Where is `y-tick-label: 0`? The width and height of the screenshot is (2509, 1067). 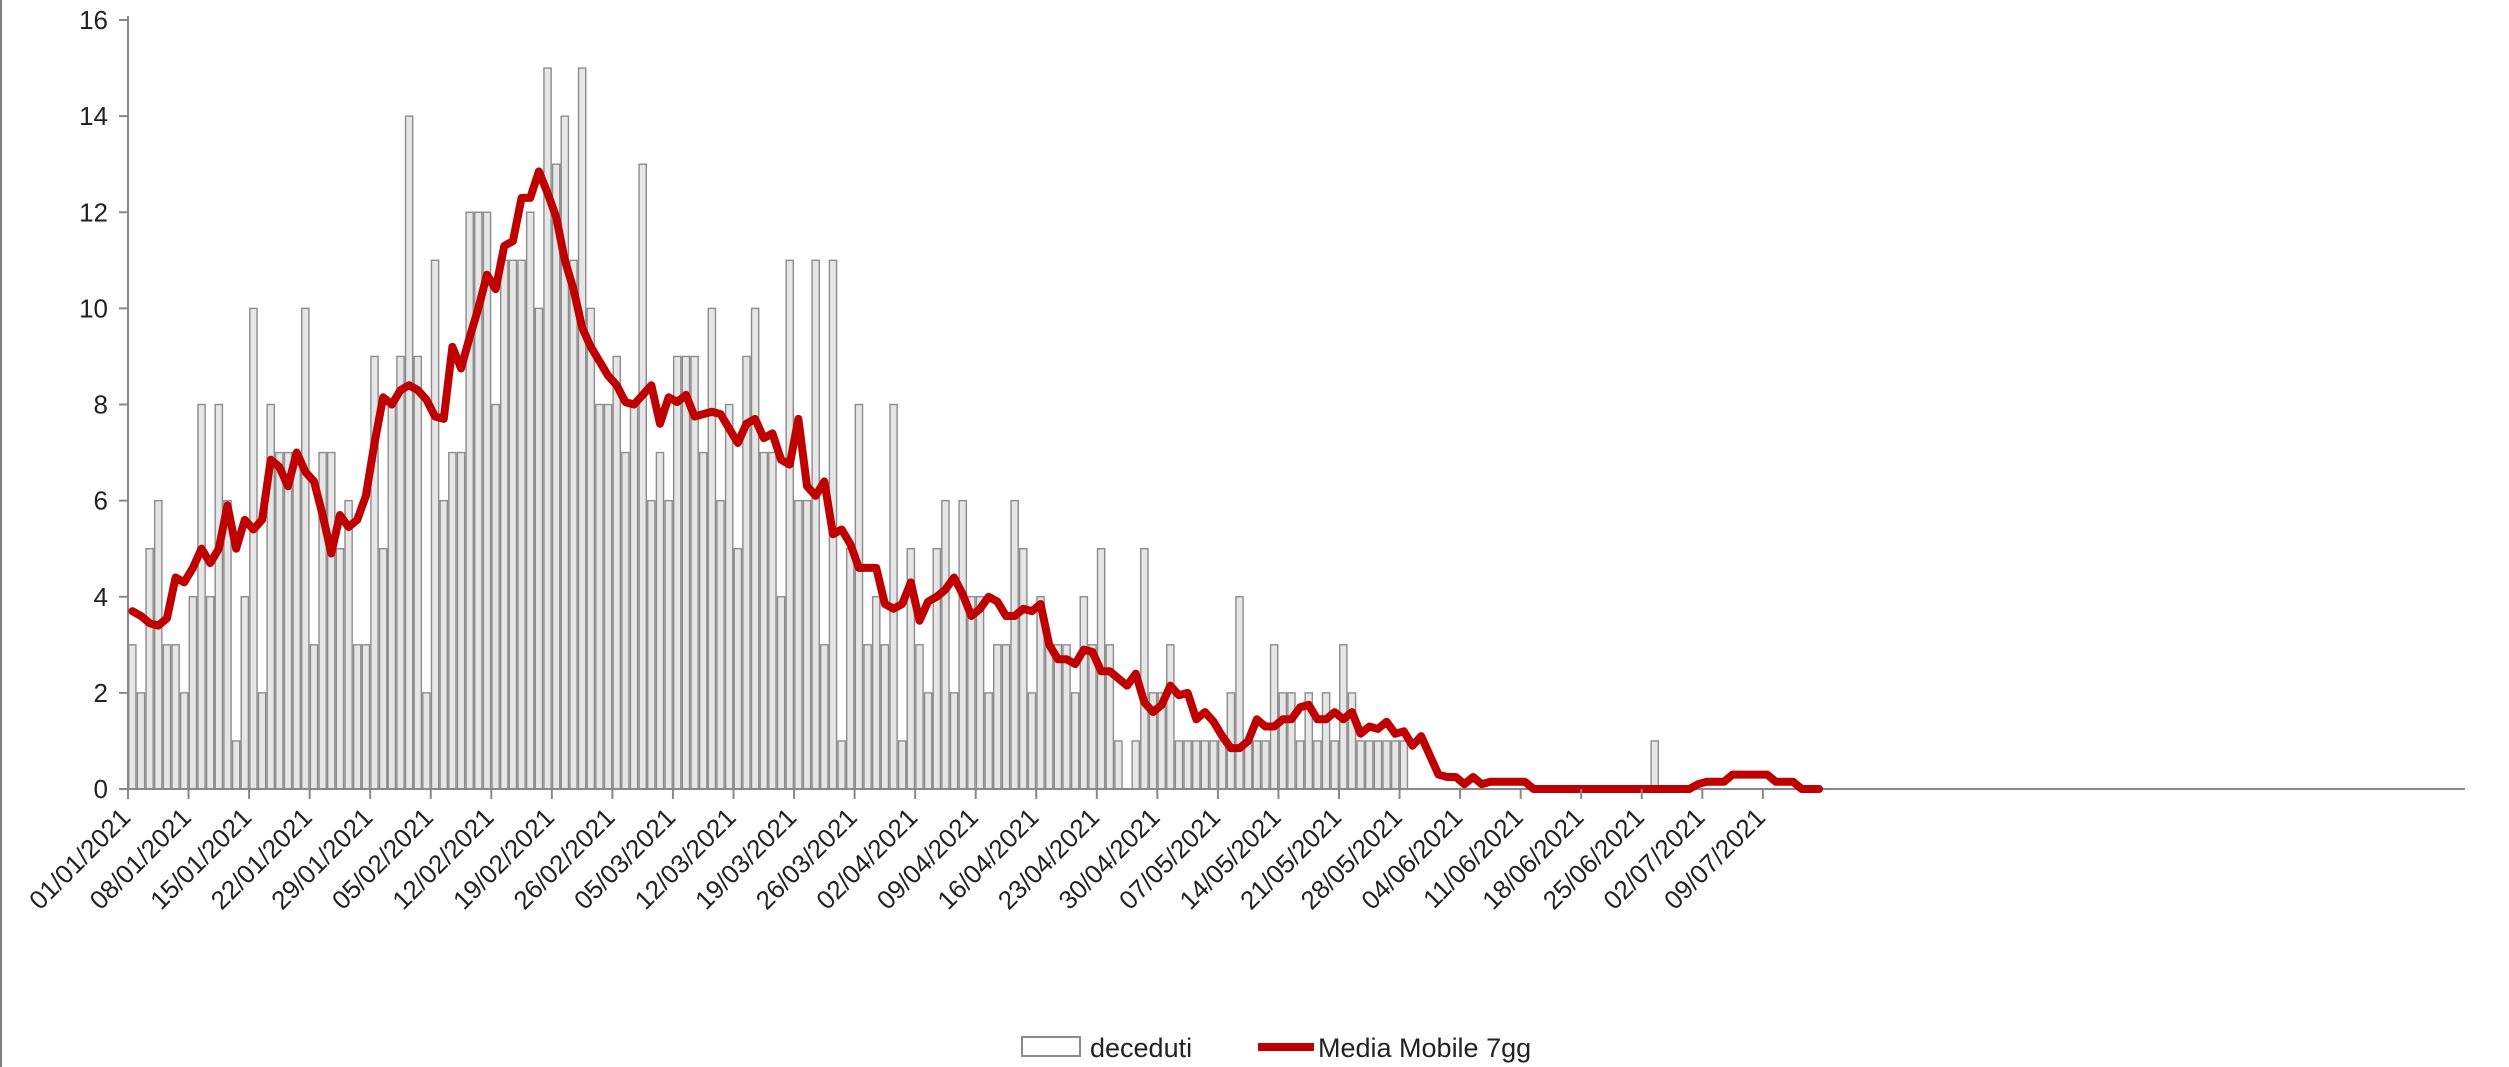
y-tick-label: 0 is located at coordinates (101, 789).